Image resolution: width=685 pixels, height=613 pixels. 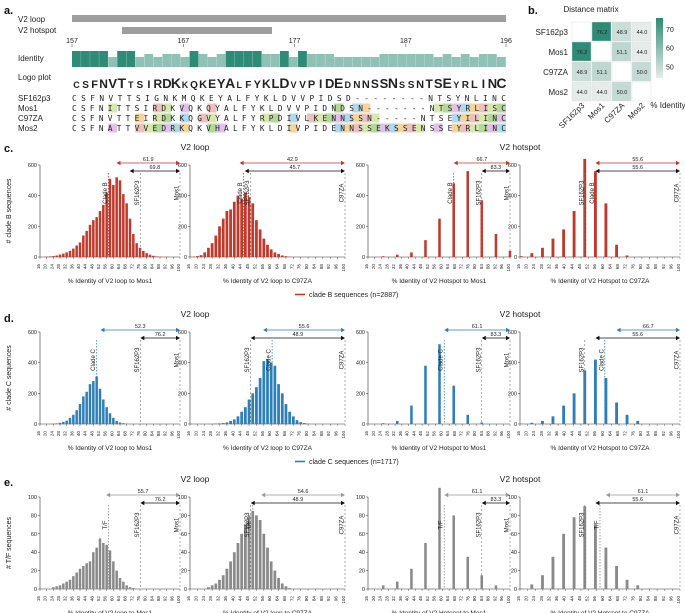 I want to click on y-tick-label: 100, so click(x=32, y=498).